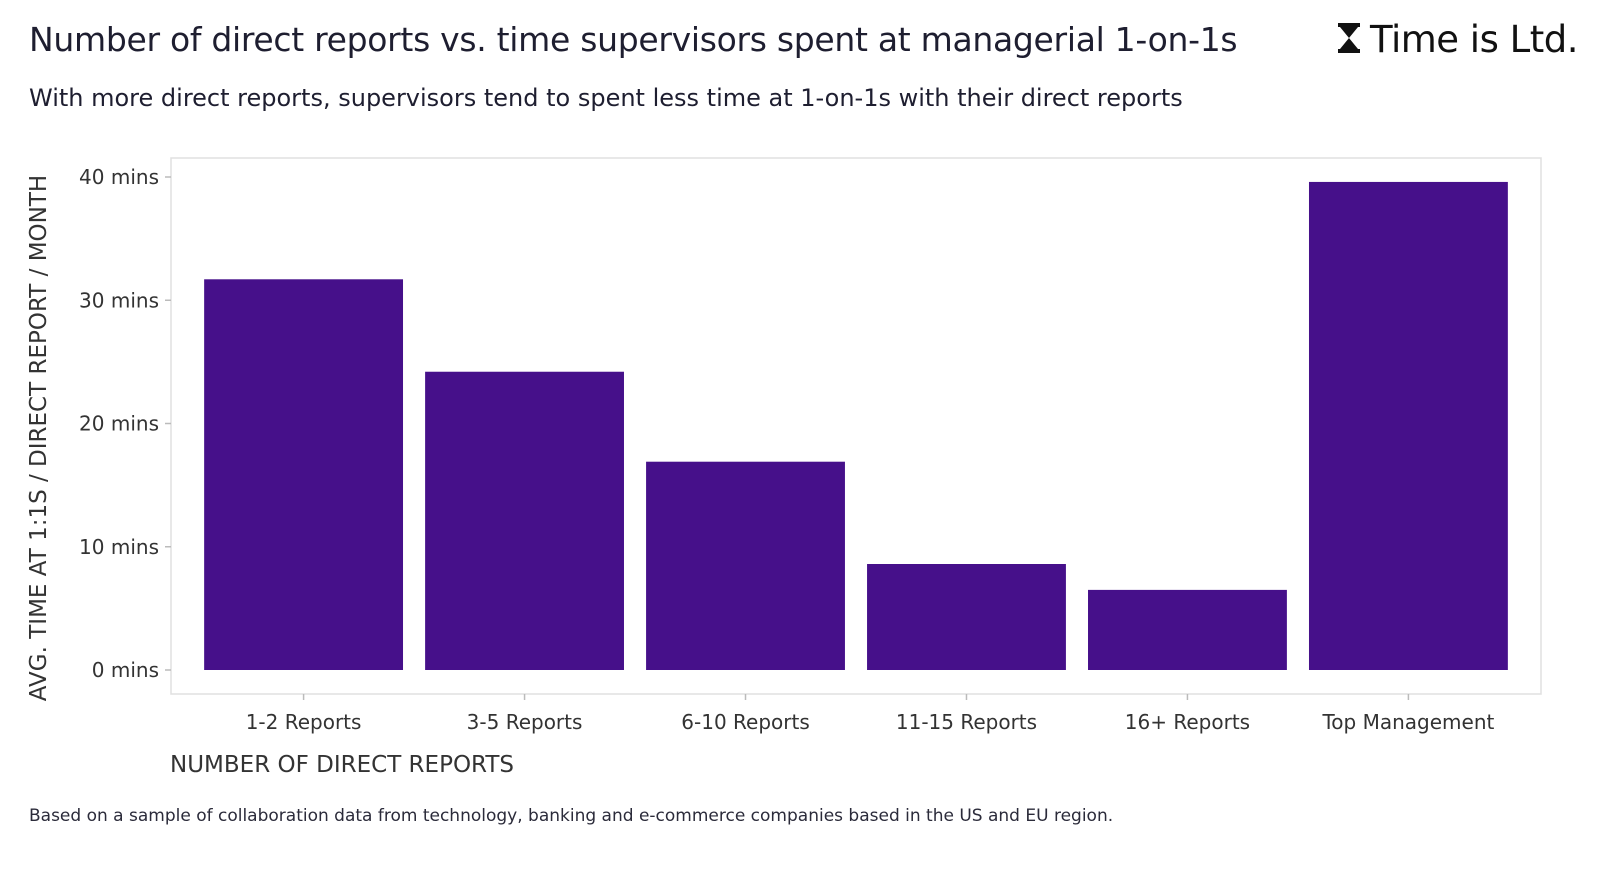 This screenshot has height=873, width=1600. I want to click on x-tick-label: Top Management, so click(1407, 722).